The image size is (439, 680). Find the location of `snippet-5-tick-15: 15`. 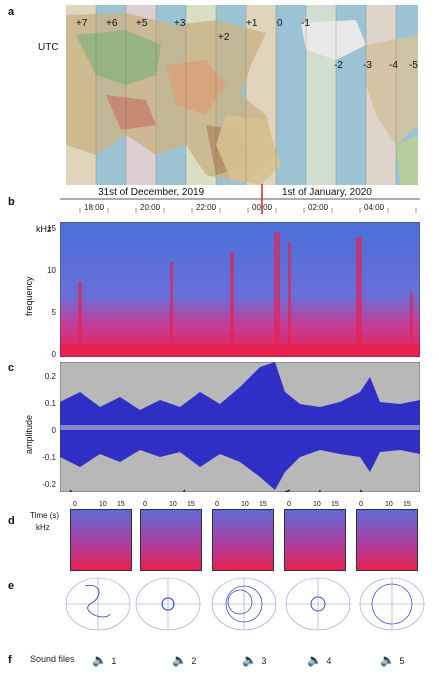

snippet-5-tick-15: 15 is located at coordinates (407, 504).